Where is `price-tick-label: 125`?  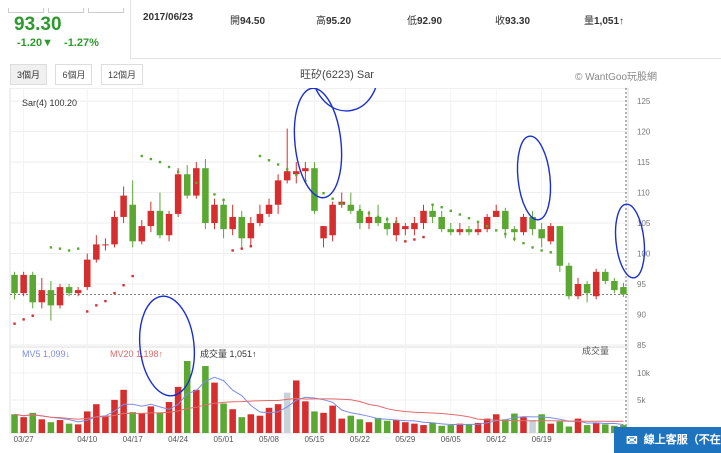
price-tick-label: 125 is located at coordinates (644, 101).